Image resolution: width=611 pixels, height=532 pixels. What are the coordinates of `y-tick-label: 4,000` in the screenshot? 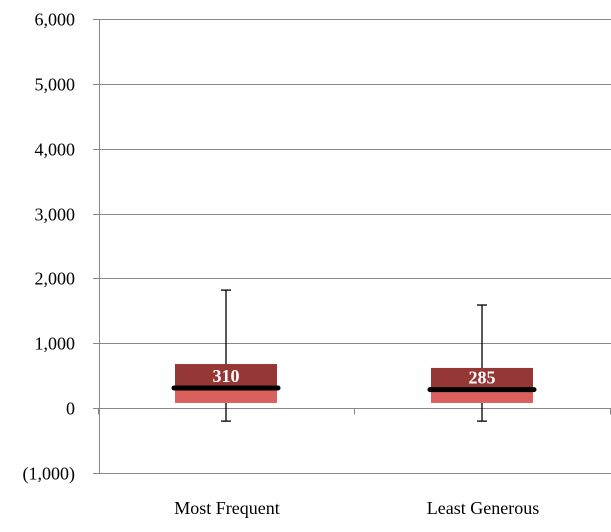 It's located at (55, 150).